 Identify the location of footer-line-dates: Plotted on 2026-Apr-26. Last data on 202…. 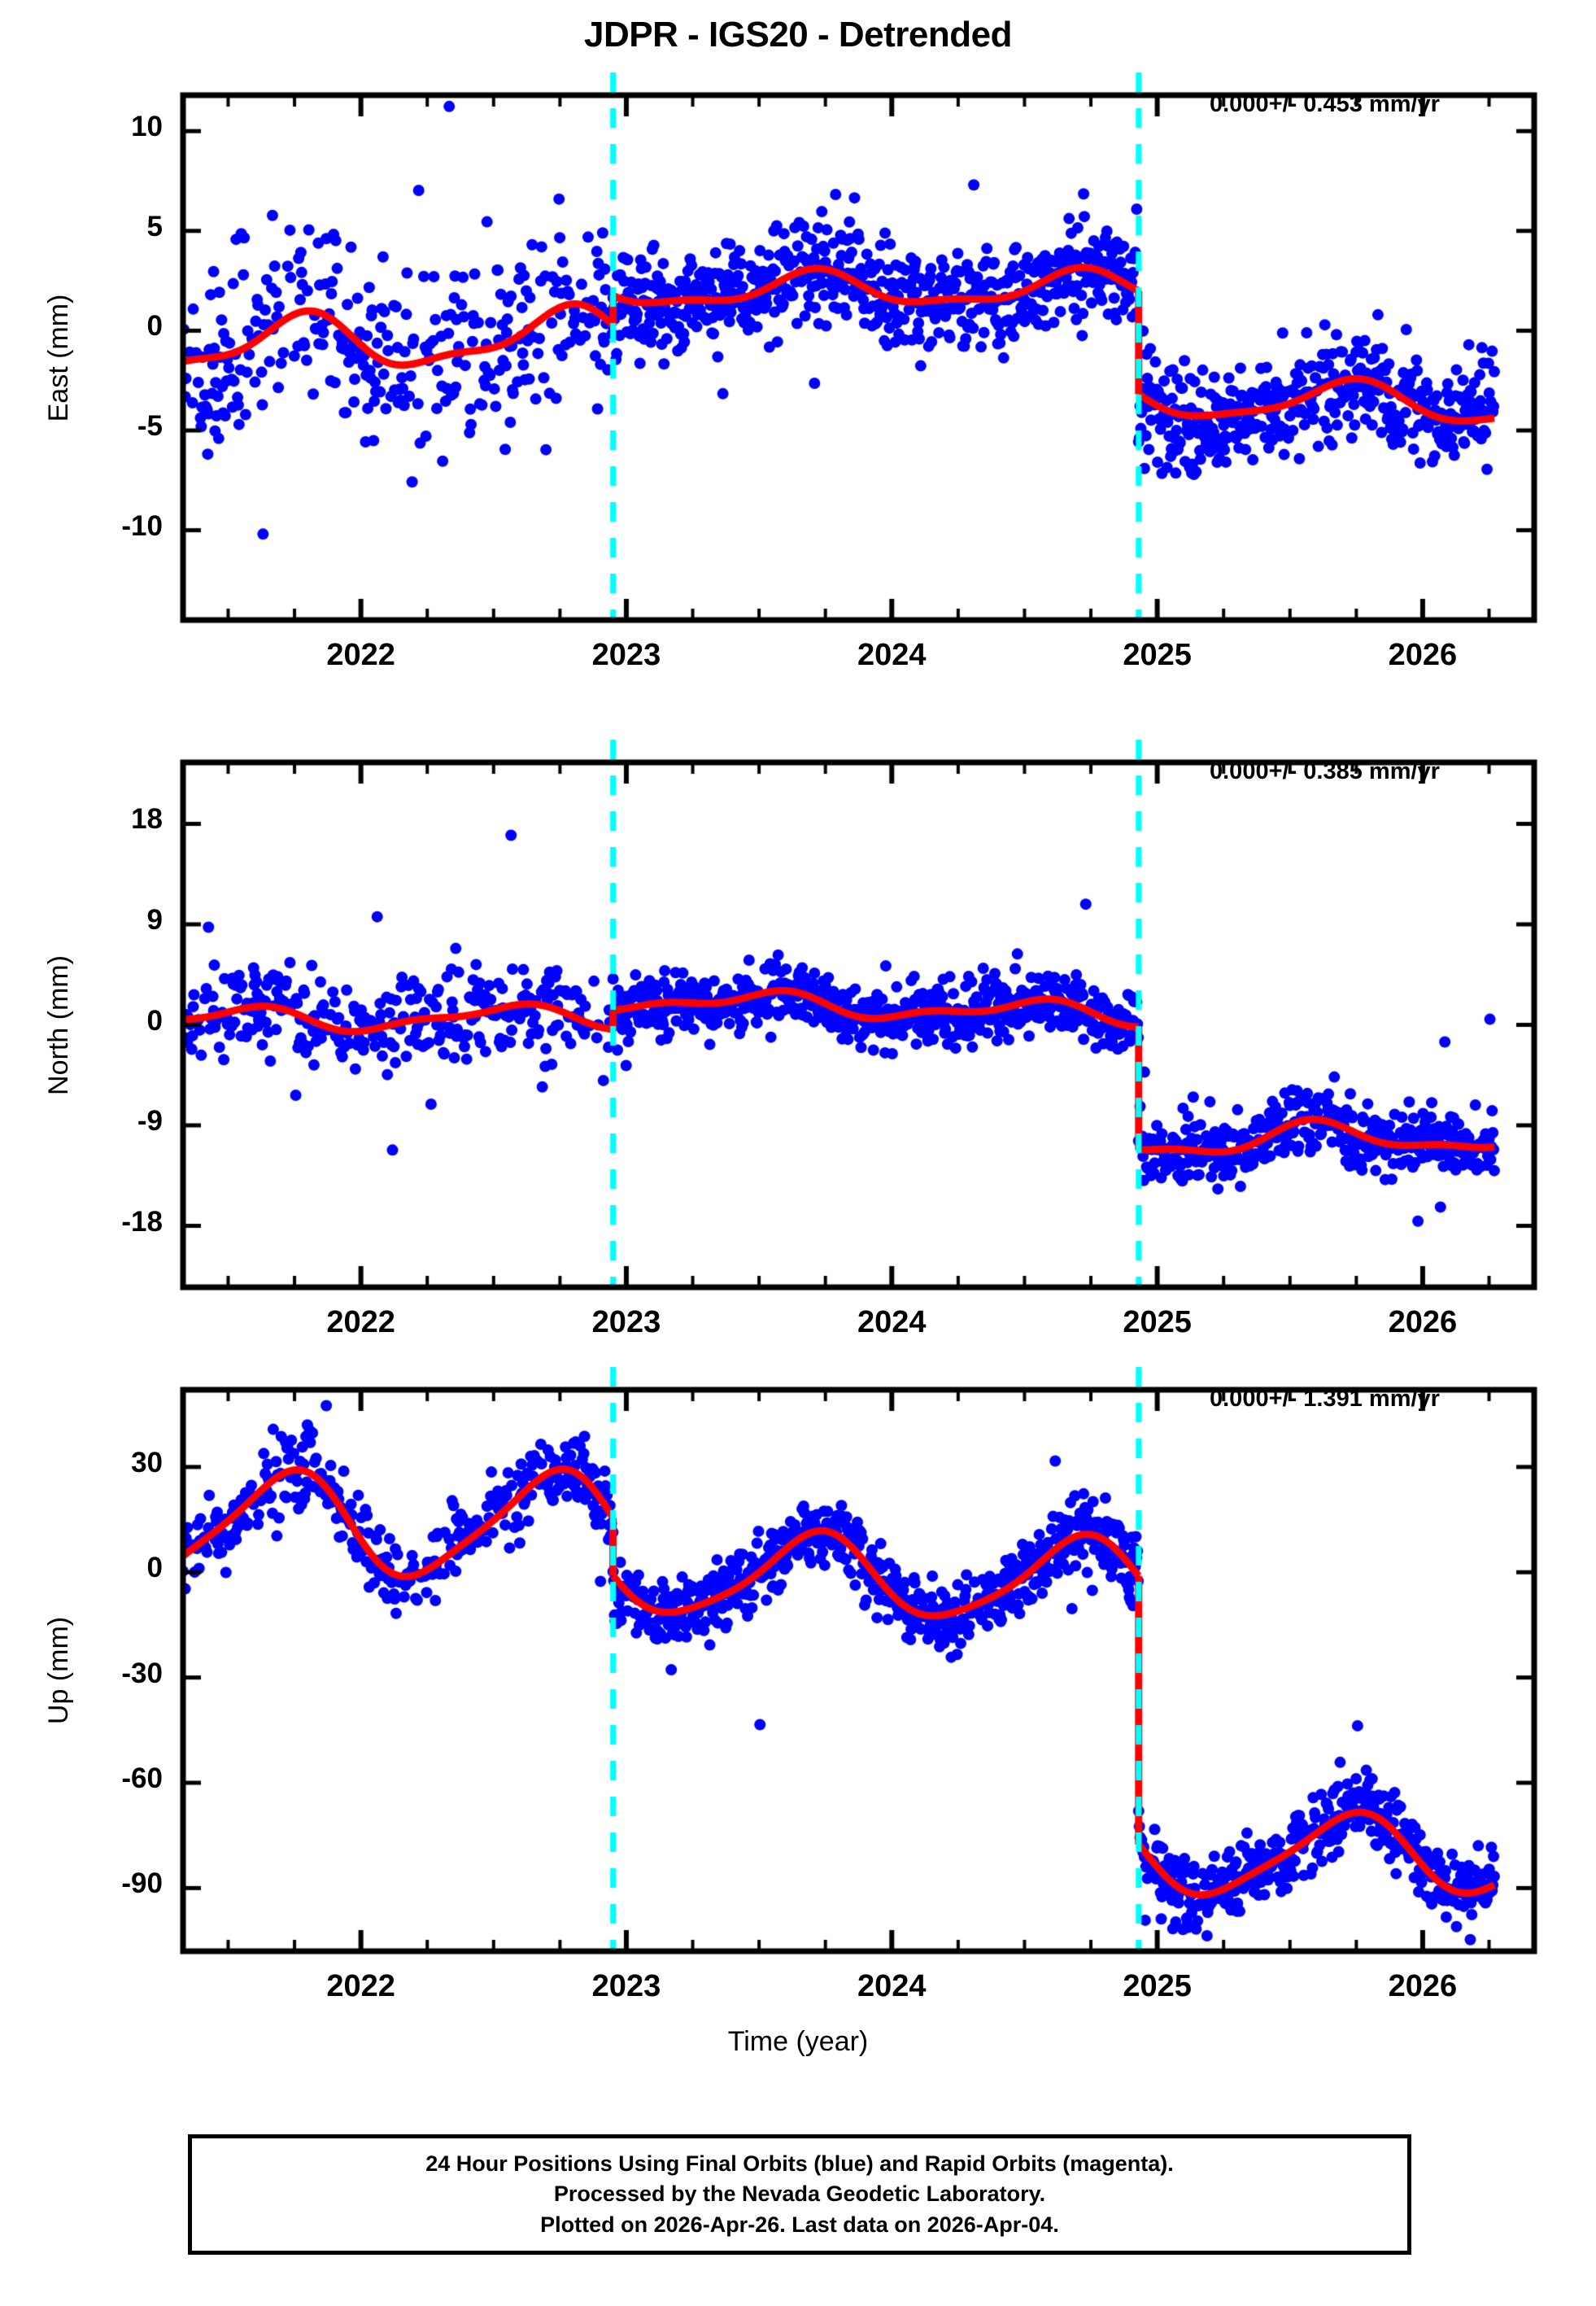
(799, 2224).